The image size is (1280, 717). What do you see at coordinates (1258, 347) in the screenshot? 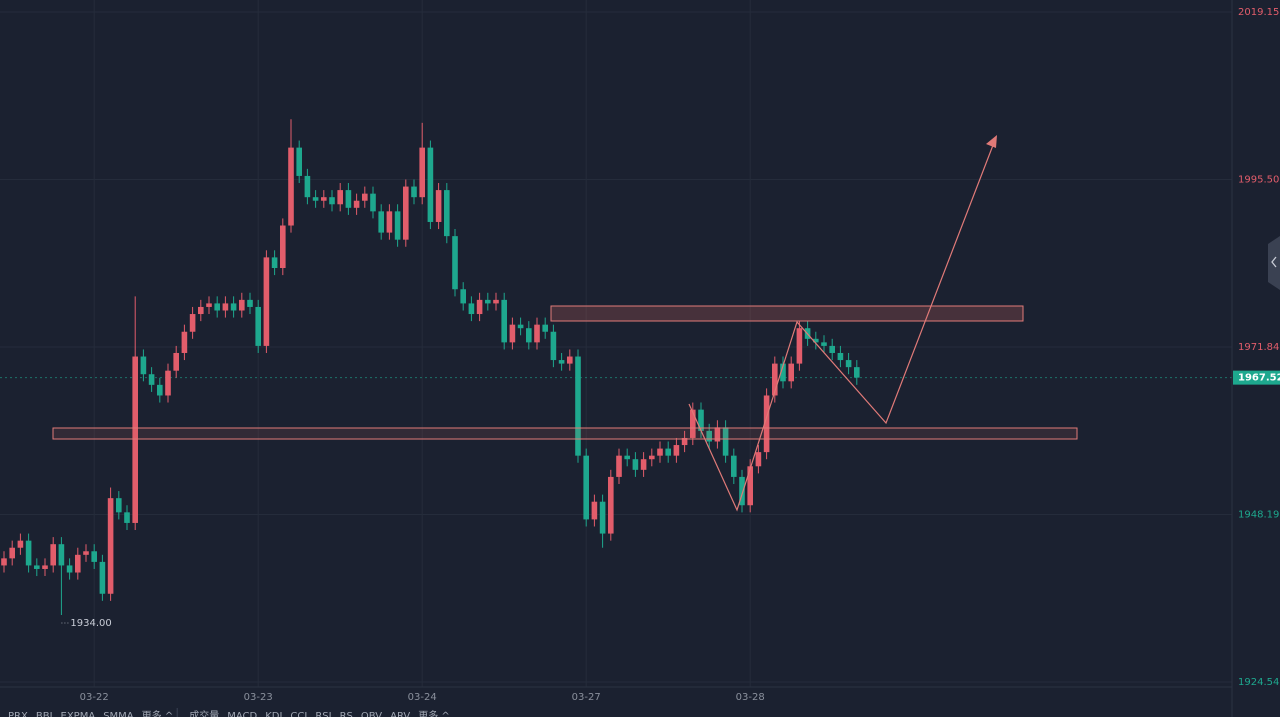
I see `y-tick-label: 1971.84` at bounding box center [1258, 347].